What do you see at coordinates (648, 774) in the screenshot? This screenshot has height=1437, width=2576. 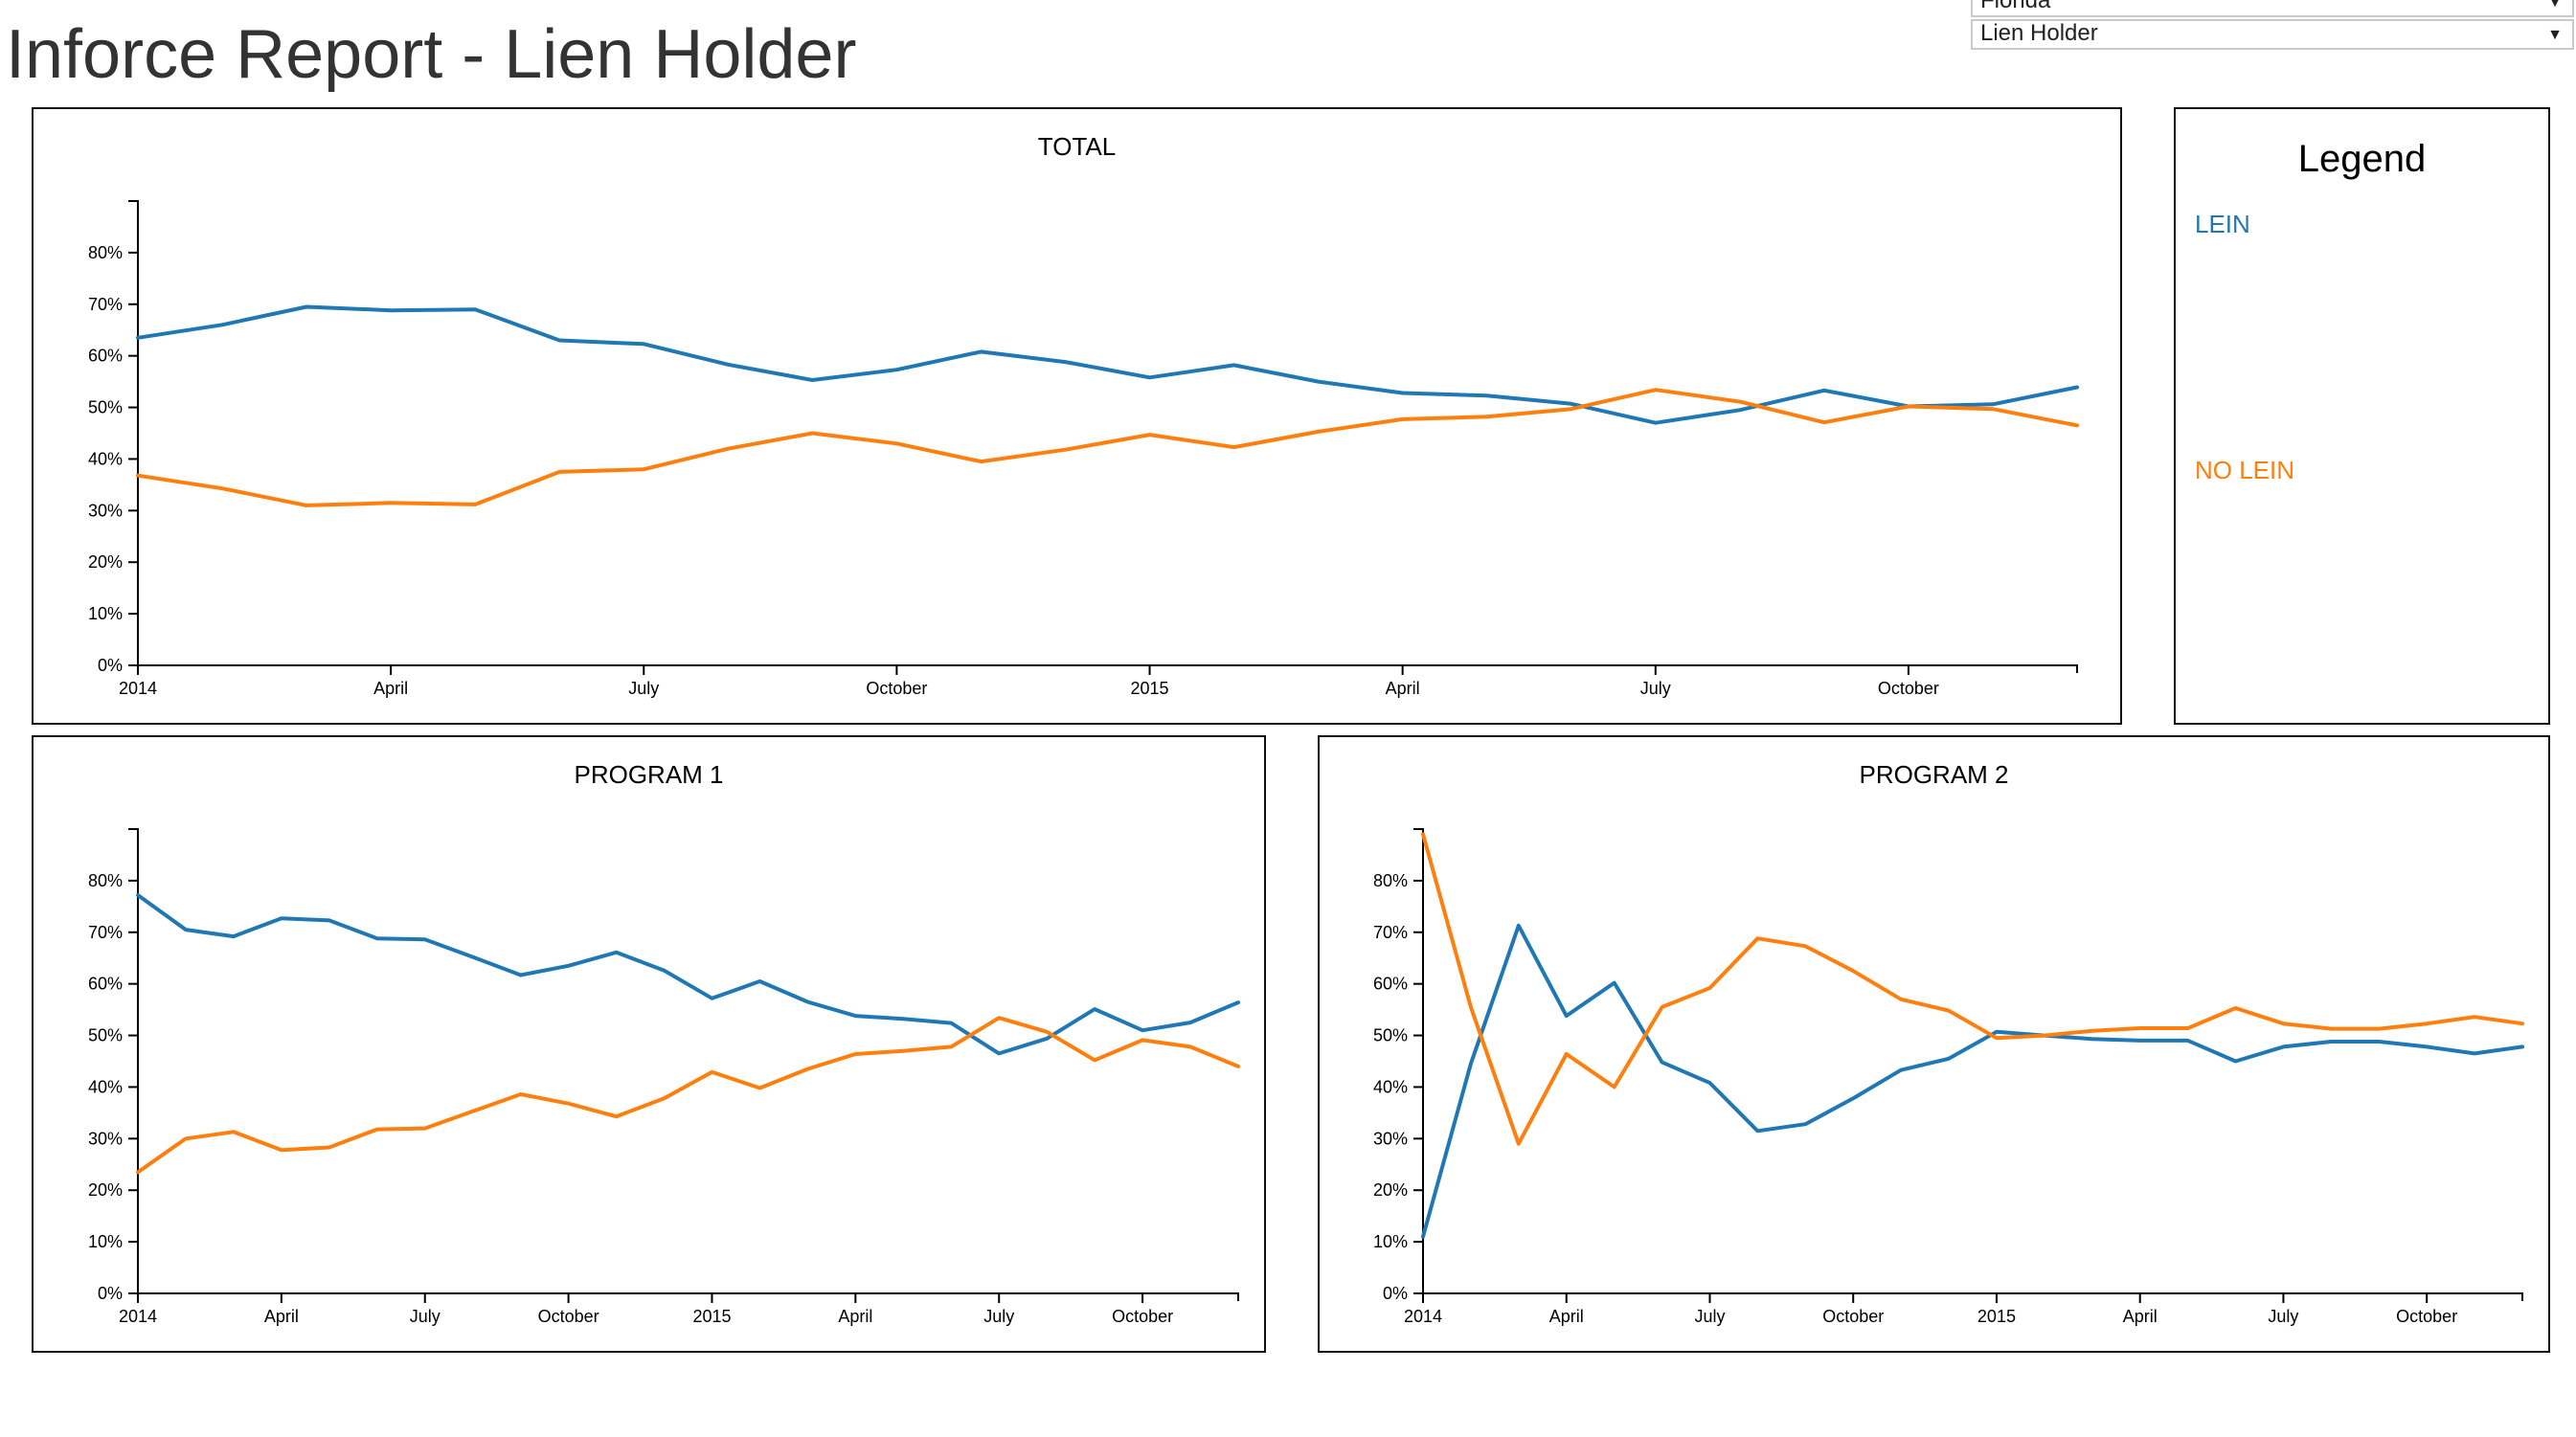 I see `chart-title: PROGRAM 1` at bounding box center [648, 774].